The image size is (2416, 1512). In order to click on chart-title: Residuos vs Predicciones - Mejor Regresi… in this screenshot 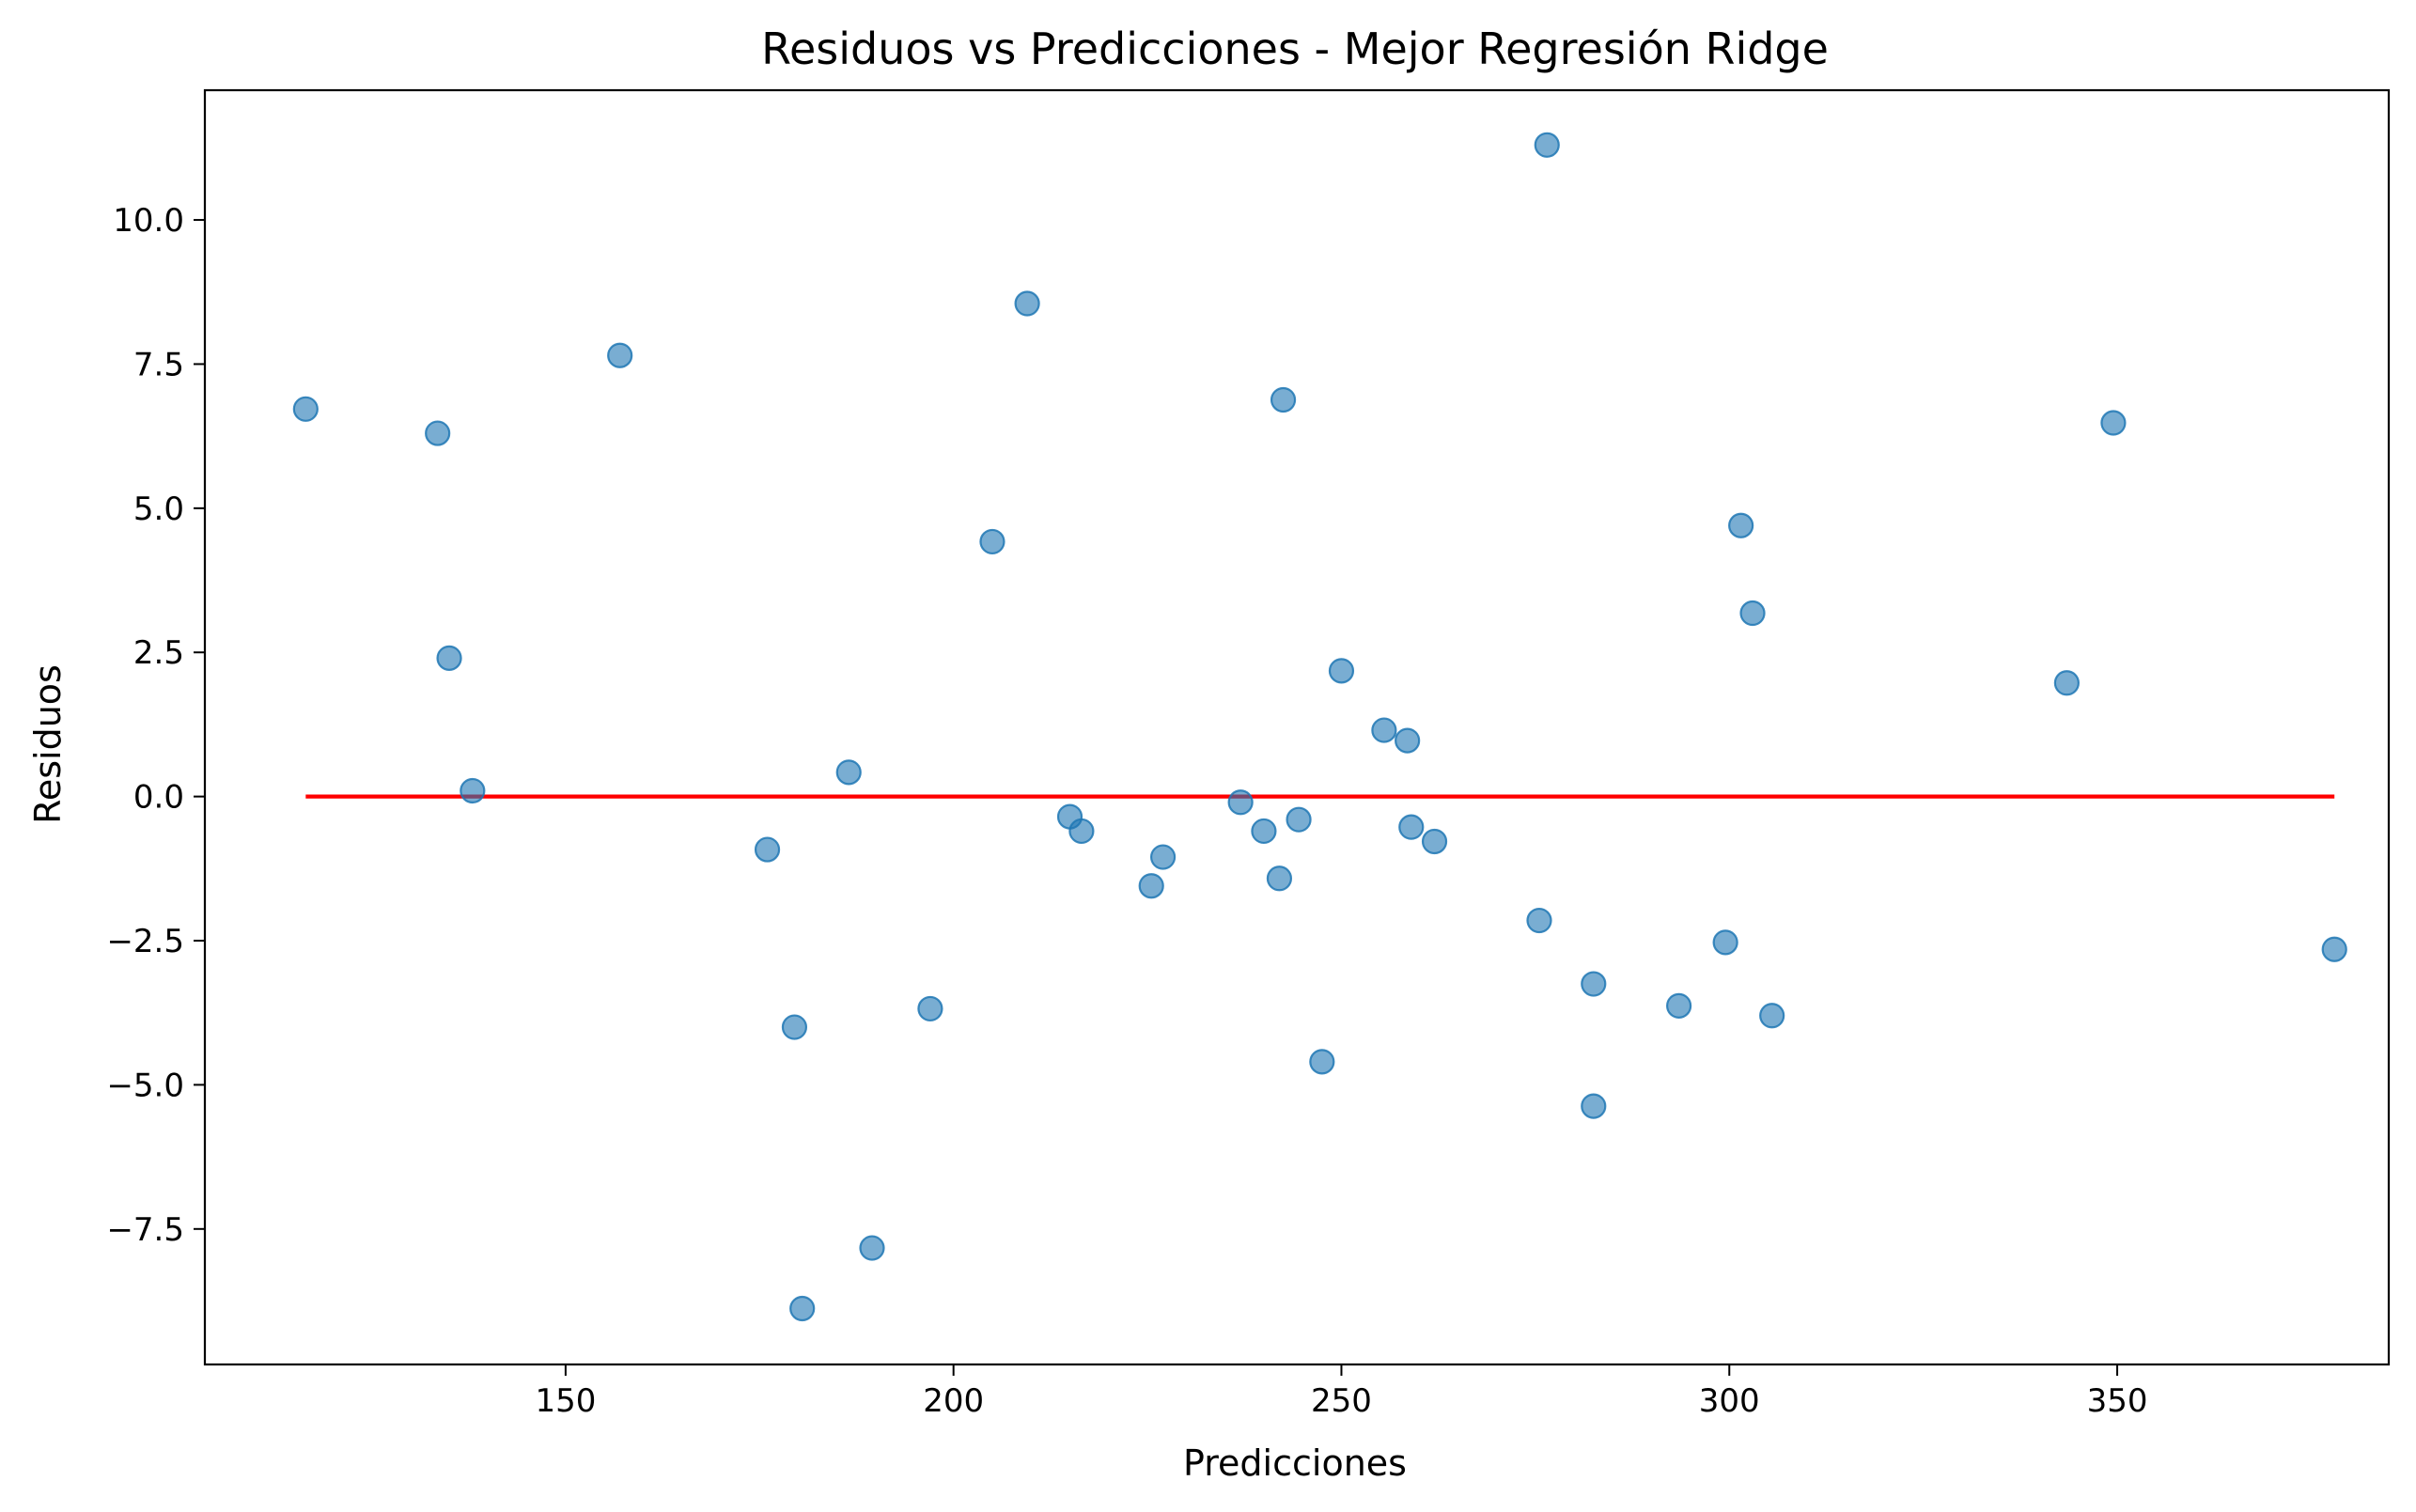, I will do `click(1295, 48)`.